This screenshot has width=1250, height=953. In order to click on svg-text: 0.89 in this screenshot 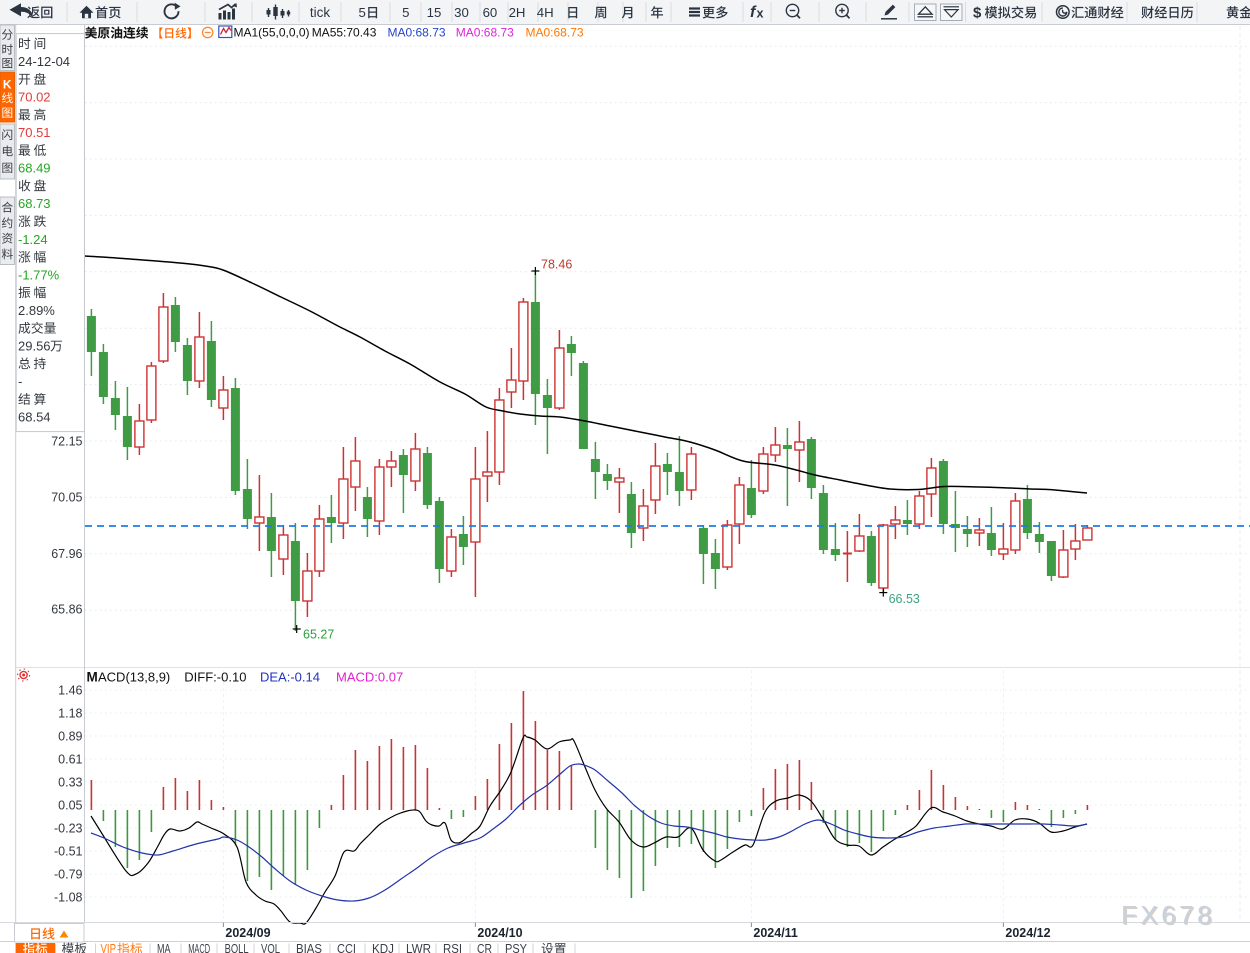, I will do `click(70, 736)`.